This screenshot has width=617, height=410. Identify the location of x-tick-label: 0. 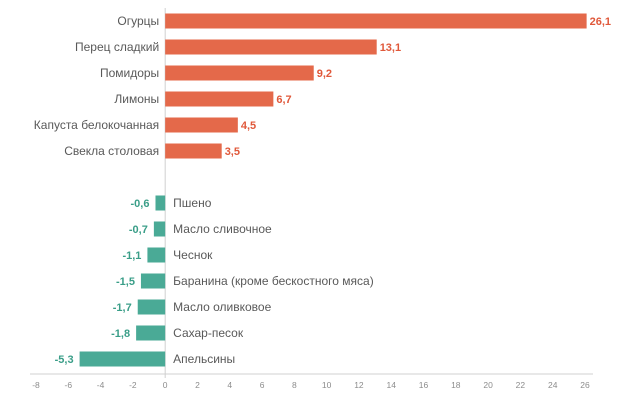
(165, 385).